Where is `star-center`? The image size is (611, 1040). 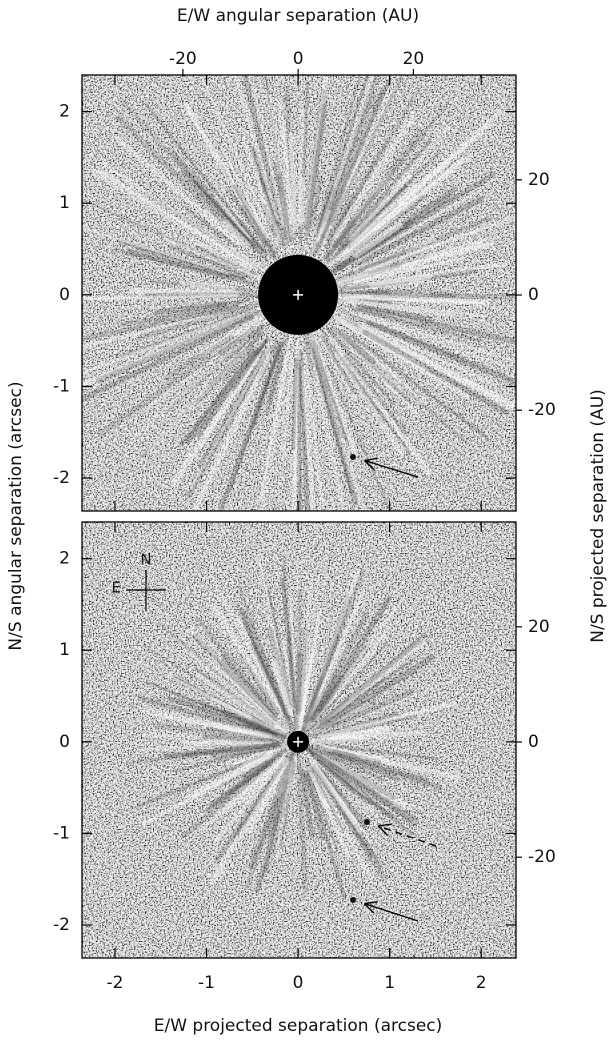 star-center is located at coordinates (298, 294).